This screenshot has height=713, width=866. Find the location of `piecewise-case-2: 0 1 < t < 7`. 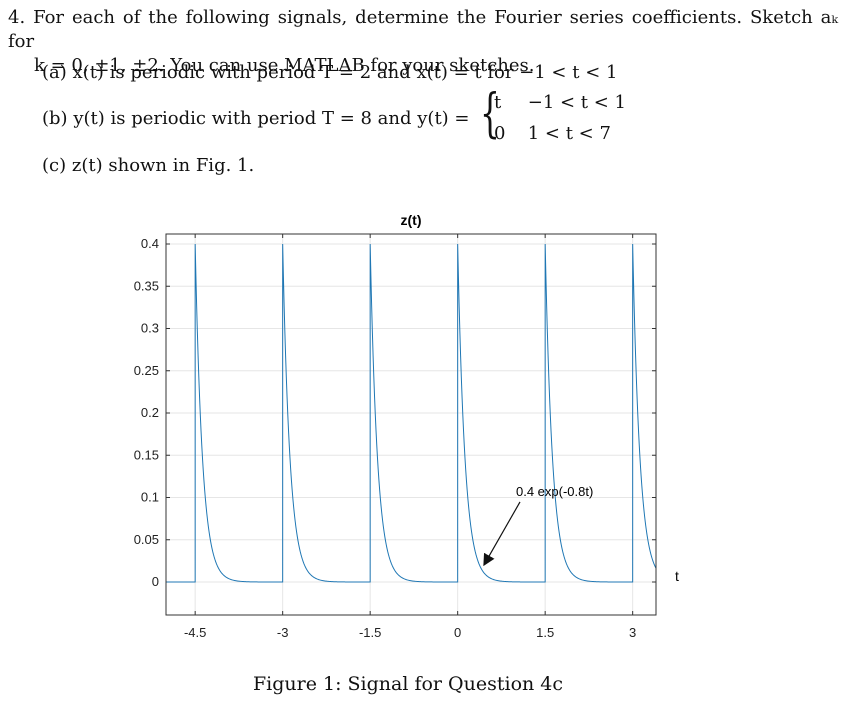

piecewise-case-2: 0 1 < t < 7 is located at coordinates (552, 133).